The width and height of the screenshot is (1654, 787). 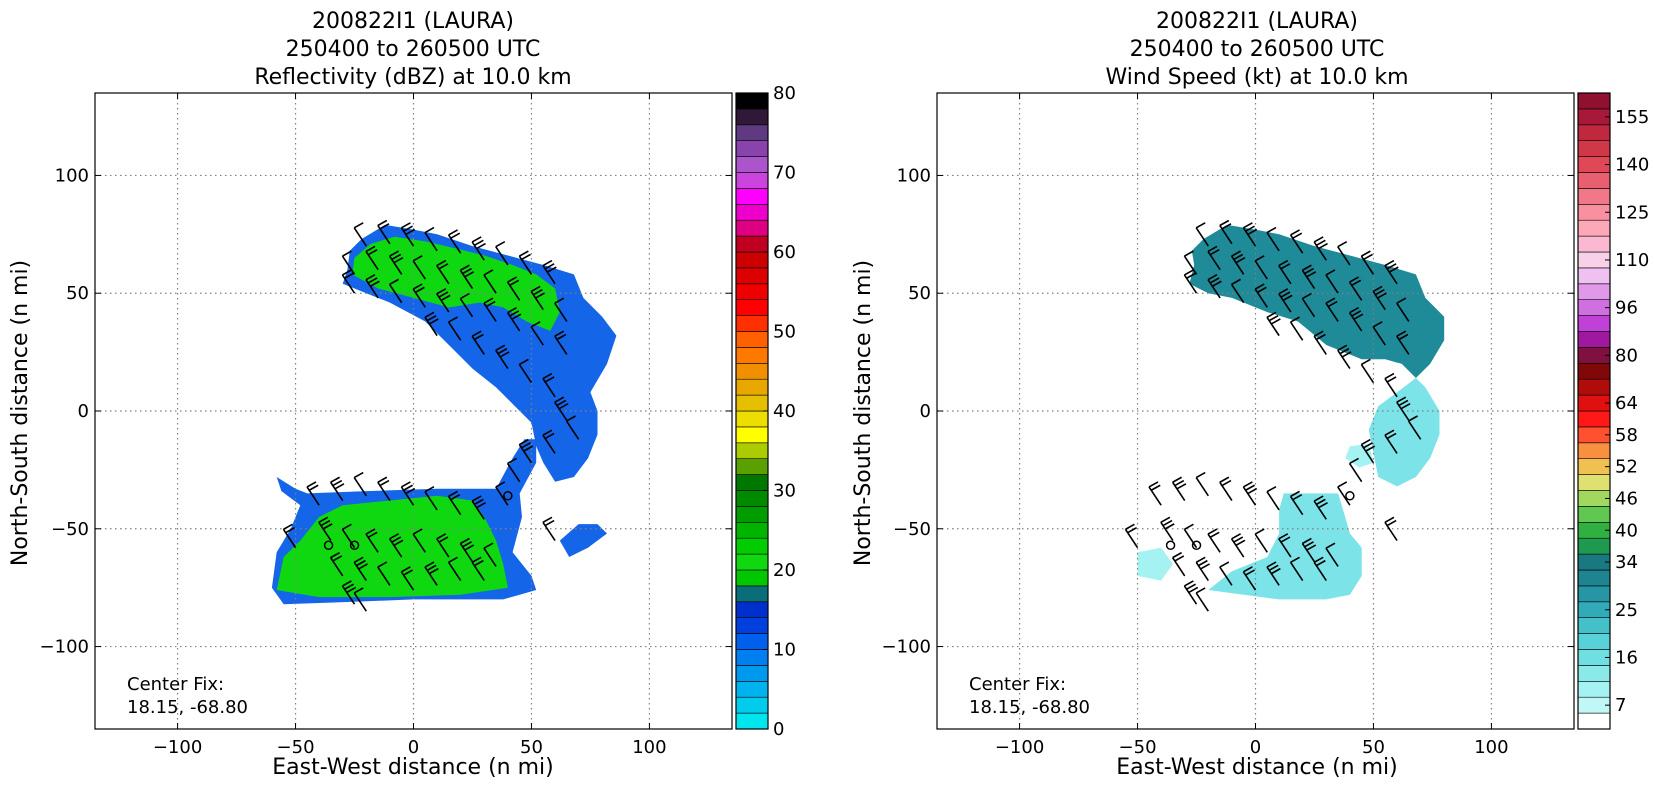 I want to click on colorbar-tick-label: 52, so click(x=1626, y=467).